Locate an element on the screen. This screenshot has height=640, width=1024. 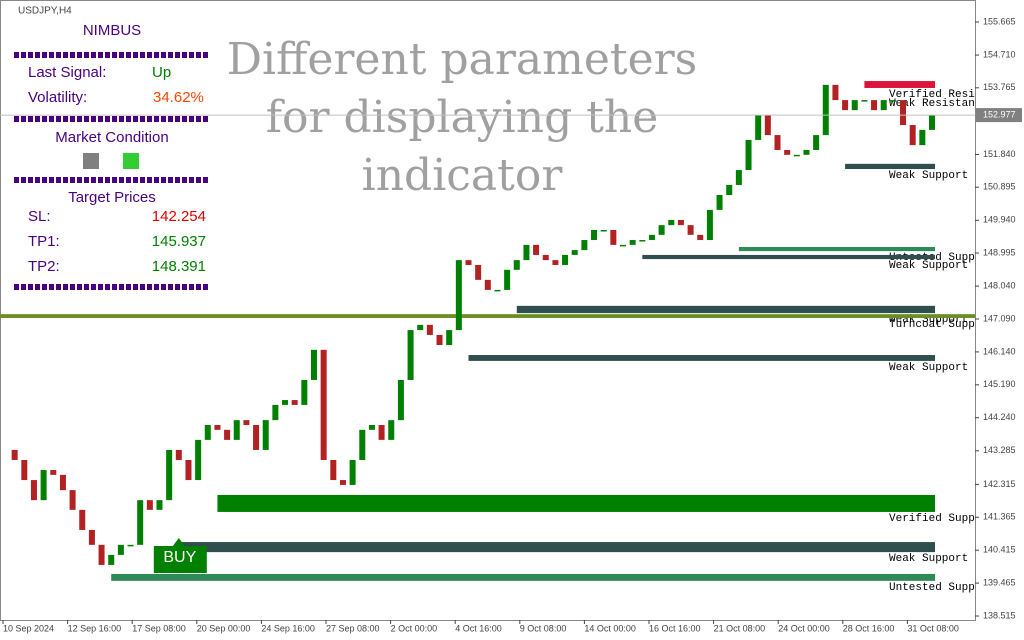
y-tick-label: 140.415 is located at coordinates (999, 550).